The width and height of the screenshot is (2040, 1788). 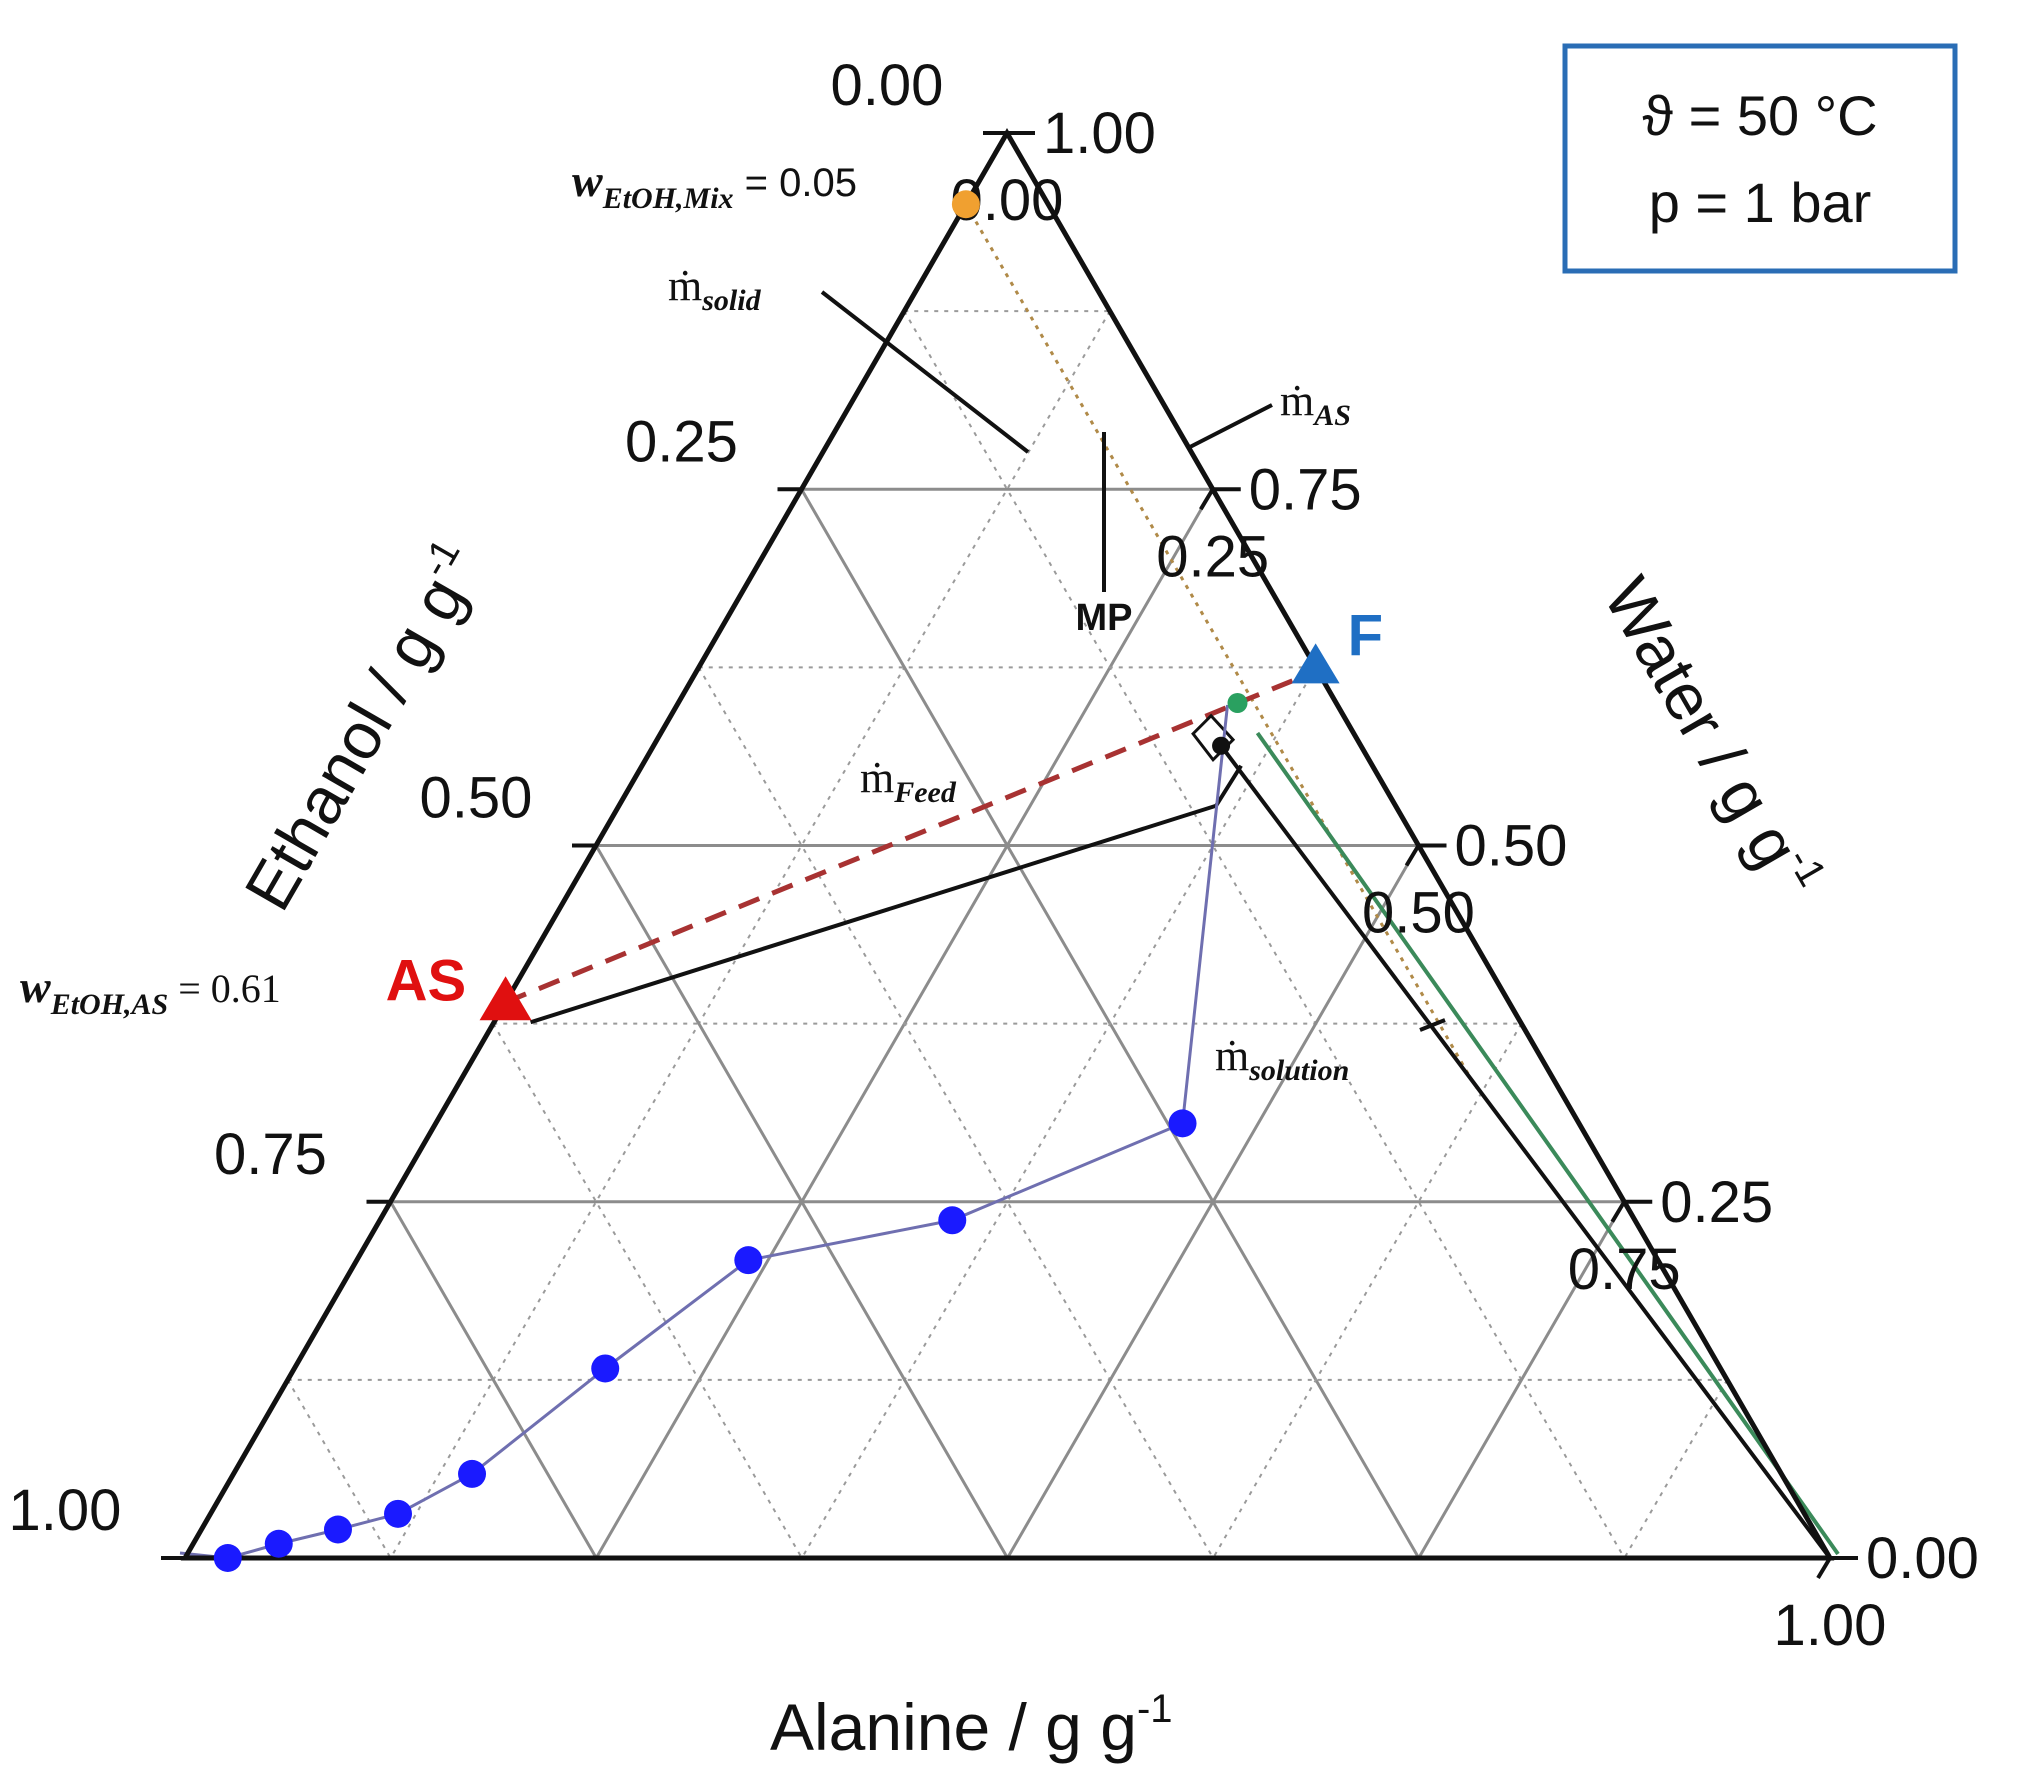 I want to click on pressure-label: p = 1 bar, so click(x=1760, y=202).